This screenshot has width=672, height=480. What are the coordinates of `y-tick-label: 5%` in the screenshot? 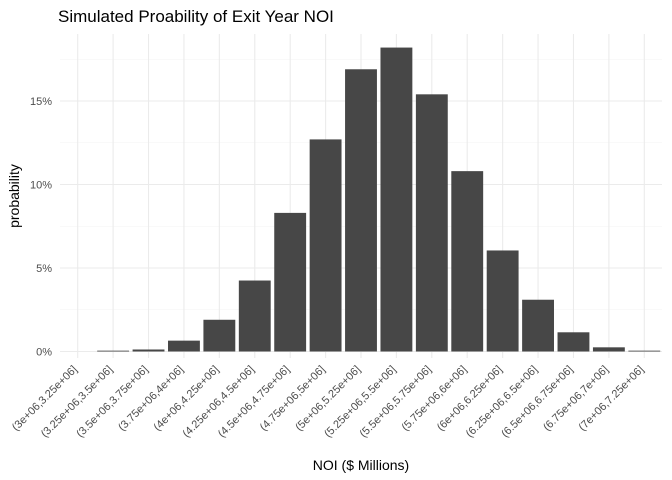 It's located at (44, 269).